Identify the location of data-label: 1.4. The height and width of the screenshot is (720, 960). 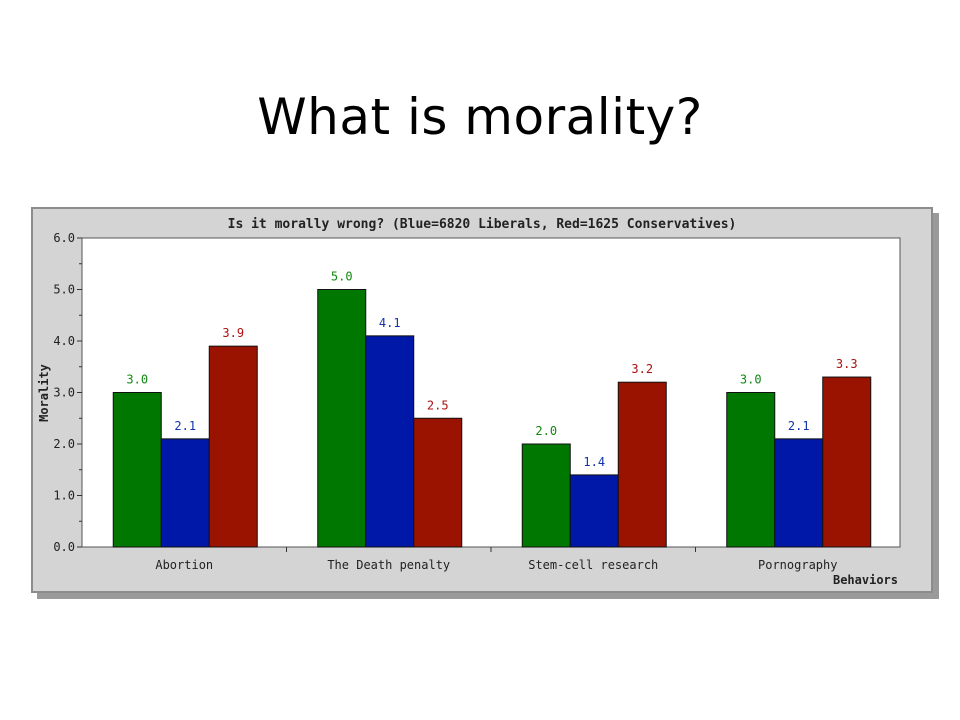
(594, 462).